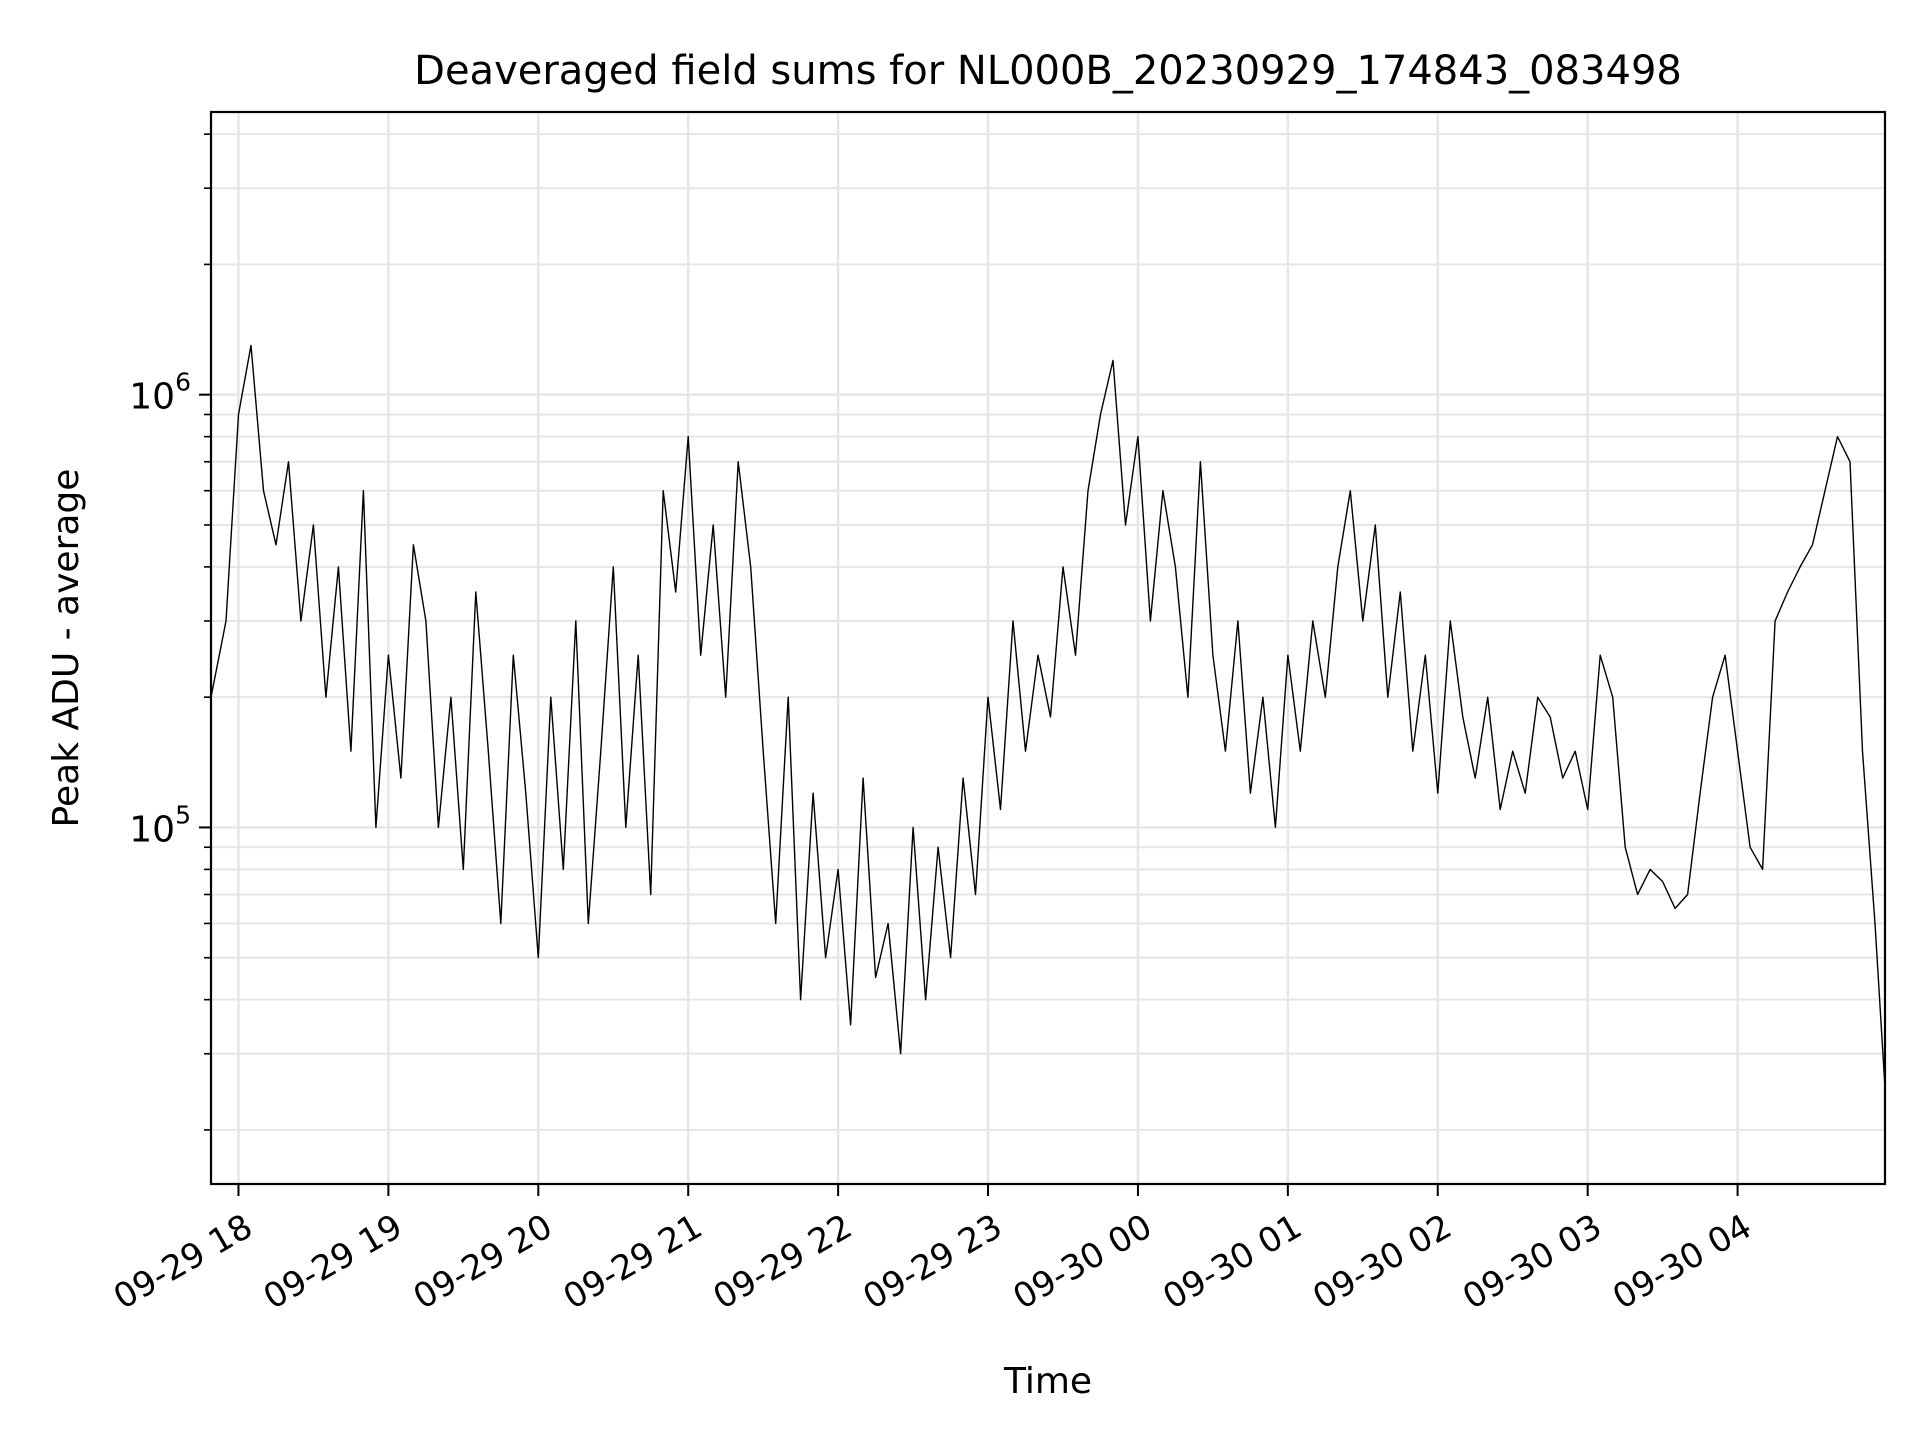 The height and width of the screenshot is (1445, 1920). Describe the element at coordinates (160, 393) in the screenshot. I see `y-tick-label: 10⁶` at that location.